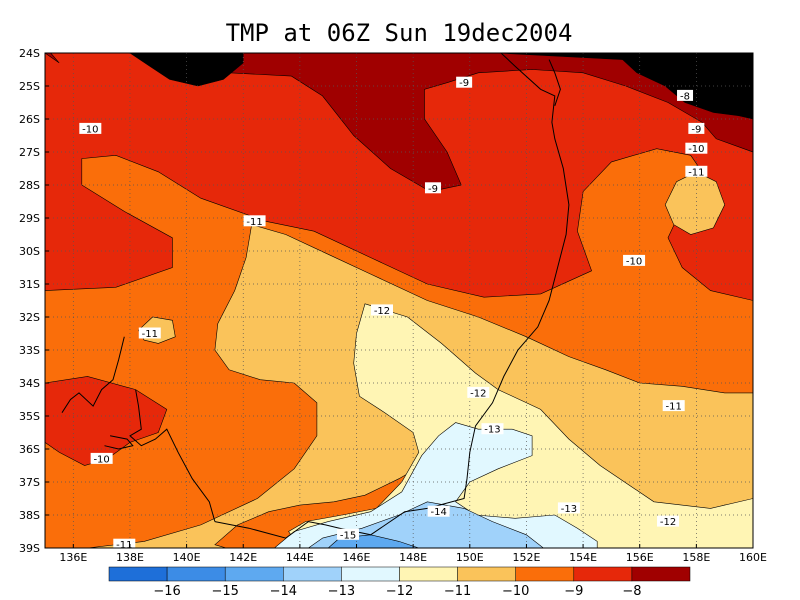 The image size is (800, 600). What do you see at coordinates (29, 53) in the screenshot?
I see `y-tick-label: 24S` at bounding box center [29, 53].